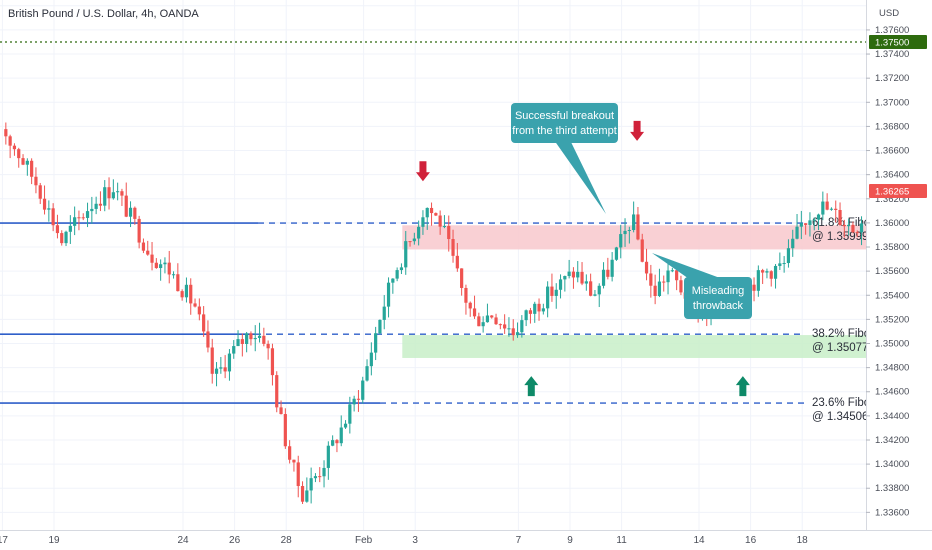  Describe the element at coordinates (892, 440) in the screenshot. I see `price-tick-label: 1.34200` at that location.